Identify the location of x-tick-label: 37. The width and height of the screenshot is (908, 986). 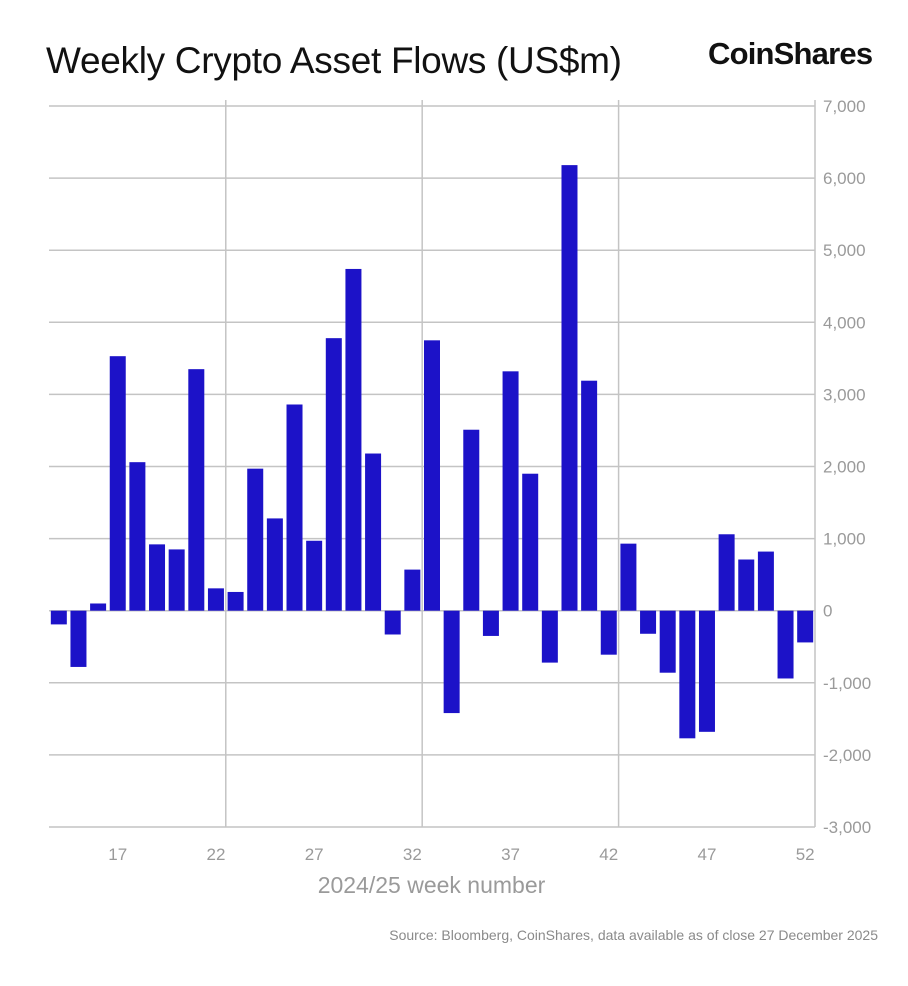
(510, 854).